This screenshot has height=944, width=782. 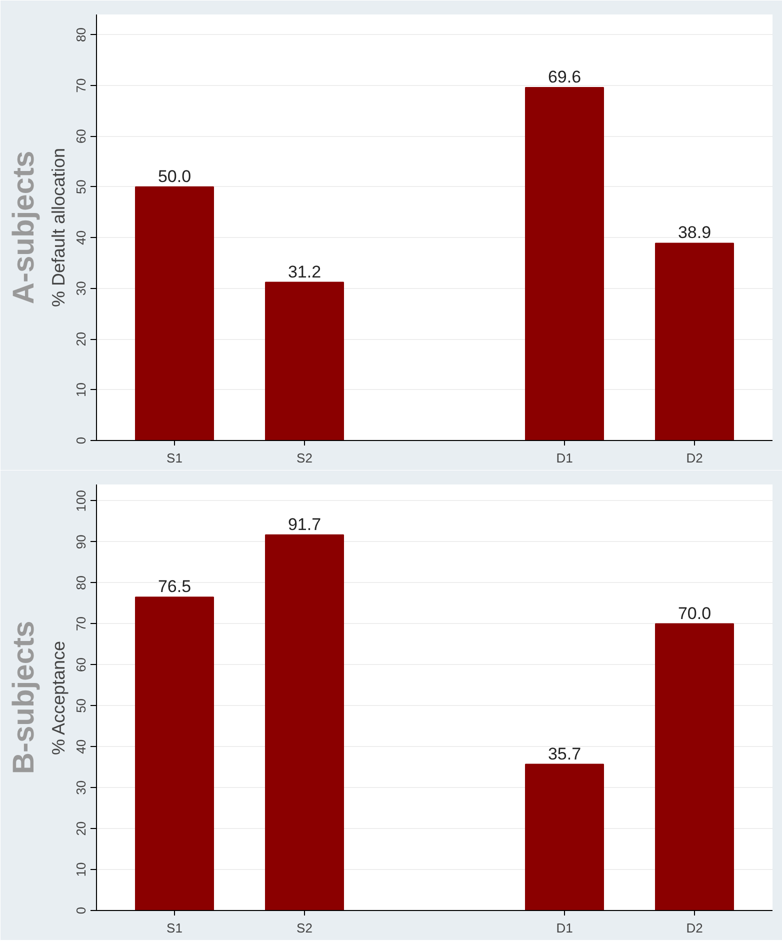 What do you see at coordinates (24, 227) in the screenshot?
I see `text: A-subjects` at bounding box center [24, 227].